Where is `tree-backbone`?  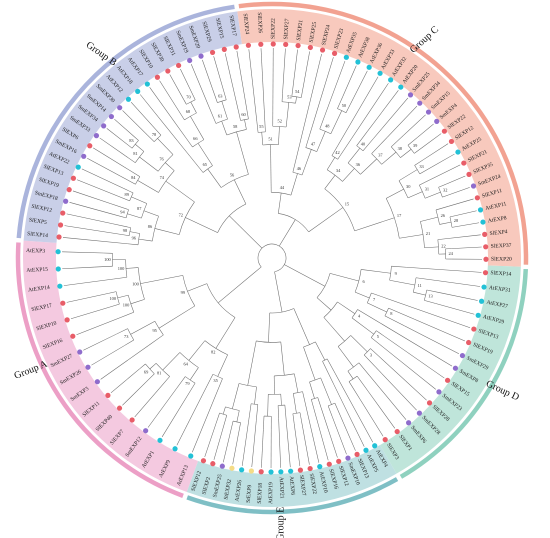 tree-backbone is located at coordinates (287, 233).